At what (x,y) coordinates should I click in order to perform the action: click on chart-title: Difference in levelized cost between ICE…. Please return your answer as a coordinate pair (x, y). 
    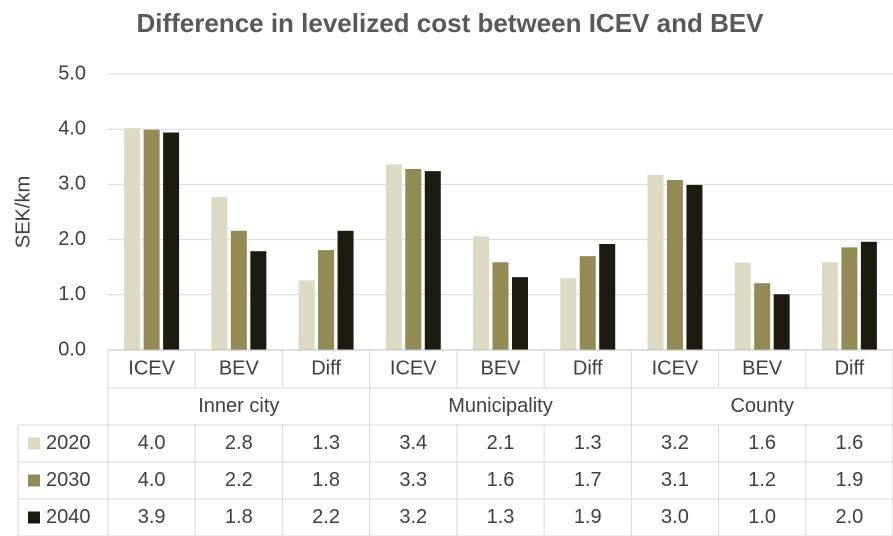
    Looking at the image, I should click on (450, 23).